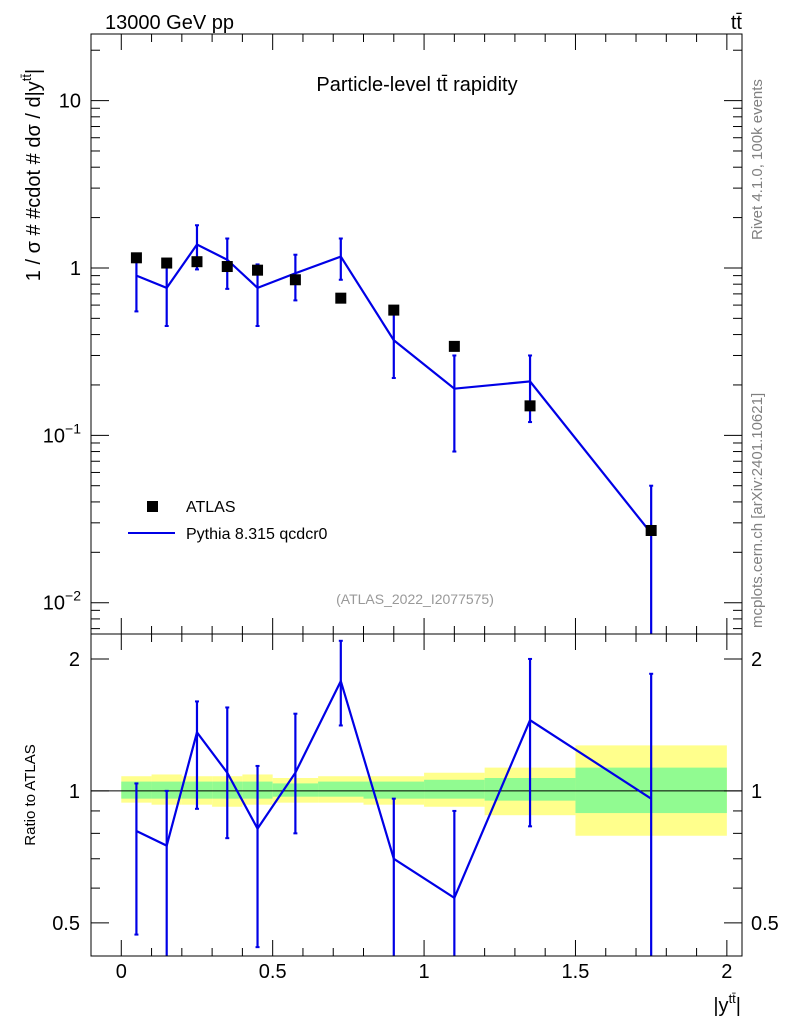 This screenshot has width=786, height=1024. What do you see at coordinates (416, 85) in the screenshot?
I see `chart-title: Particle-level tt̄ rapidity` at bounding box center [416, 85].